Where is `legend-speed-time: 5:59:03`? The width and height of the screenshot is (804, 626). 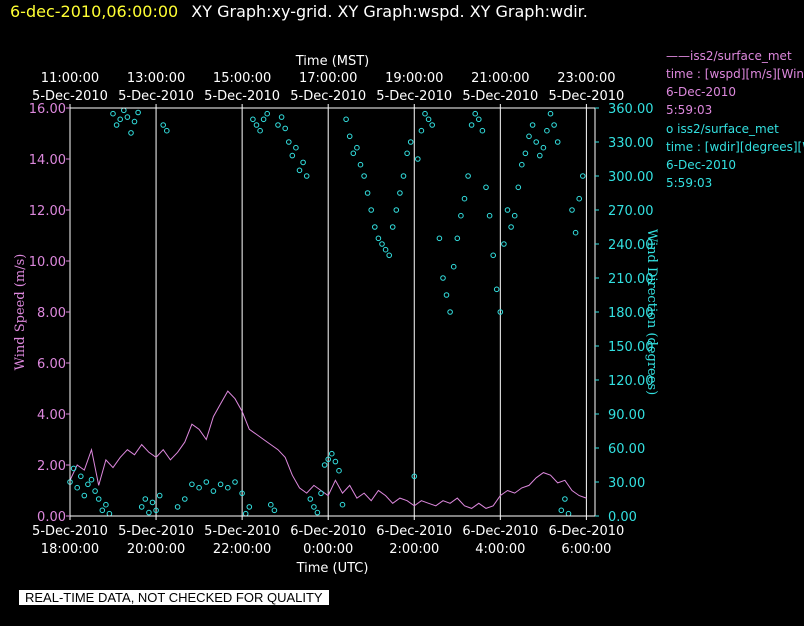 legend-speed-time: 5:59:03 is located at coordinates (689, 110).